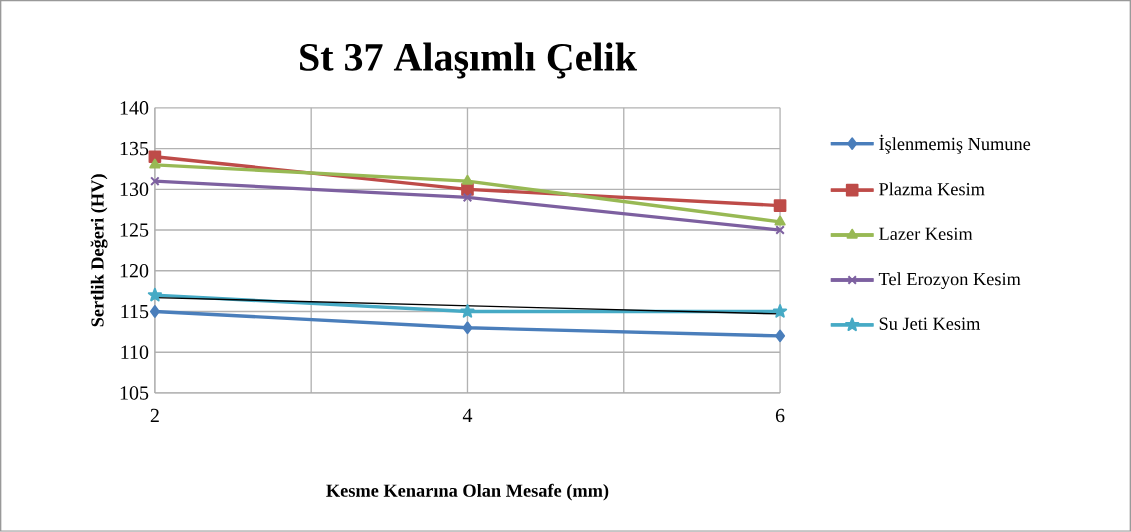 The image size is (1131, 532). I want to click on y-tick-label: 120, so click(134, 271).